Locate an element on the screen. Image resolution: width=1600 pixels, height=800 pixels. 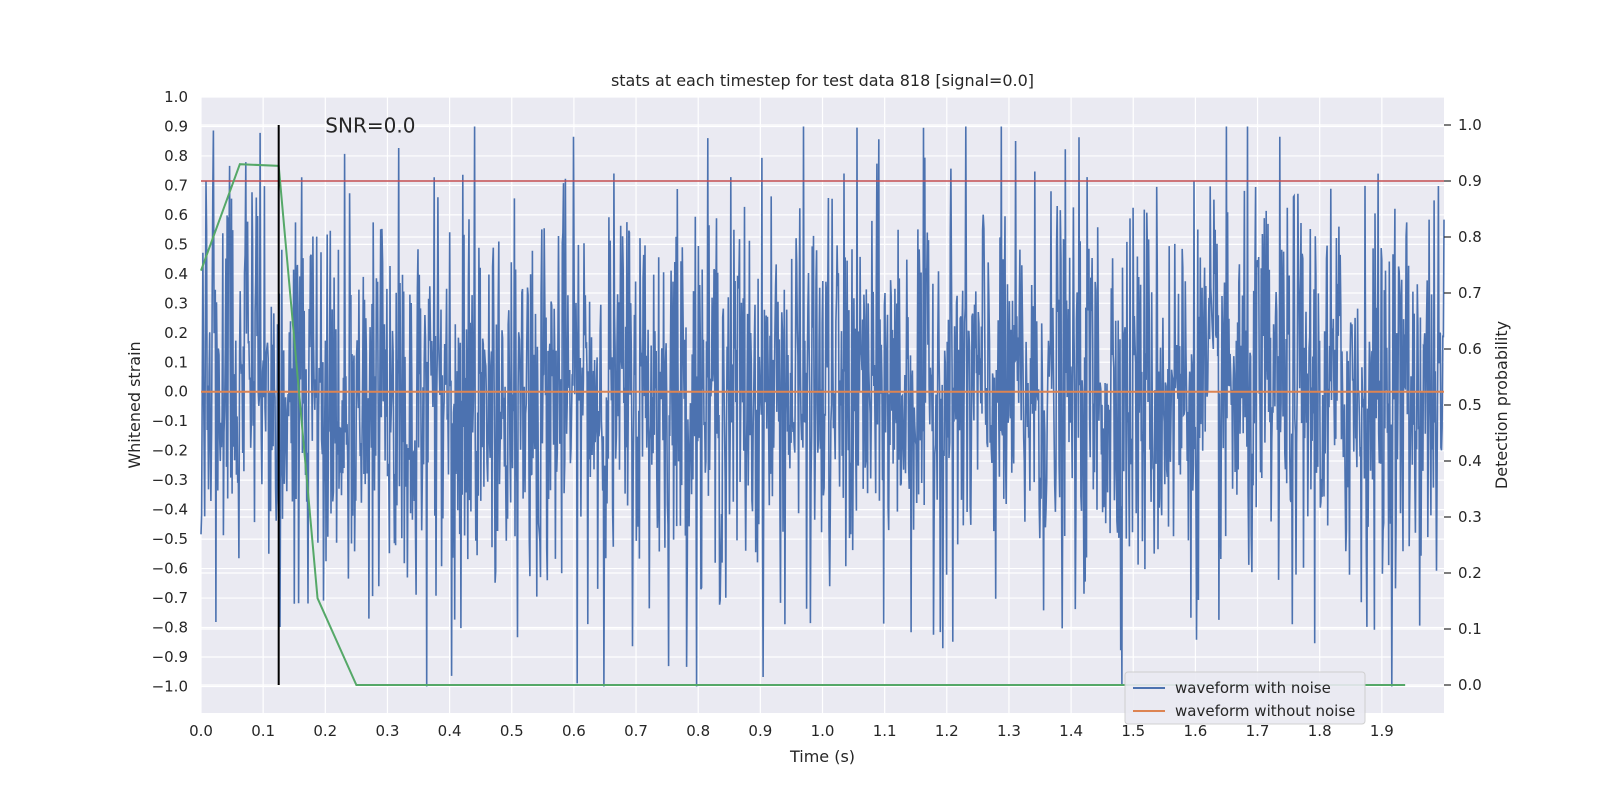
y2-tick-label: 0.2 is located at coordinates (1470, 573).